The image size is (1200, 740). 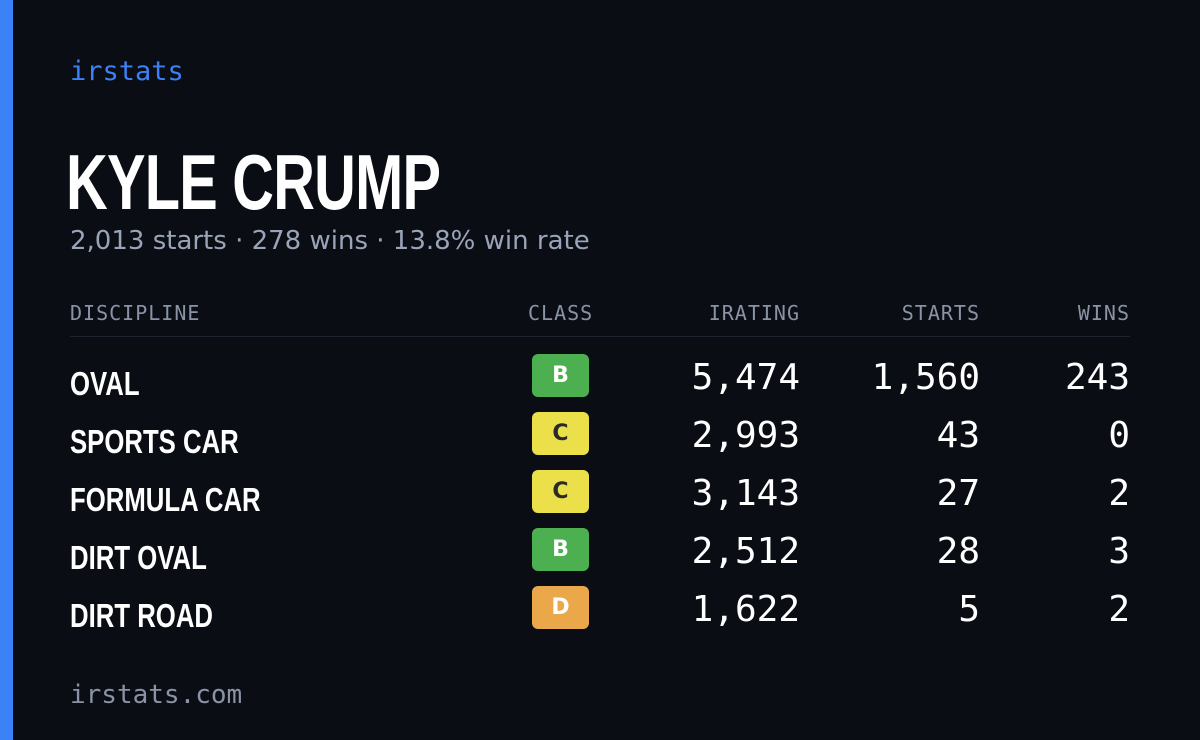 I want to click on column-header-discipline: DISCIPLINE, so click(x=135, y=313).